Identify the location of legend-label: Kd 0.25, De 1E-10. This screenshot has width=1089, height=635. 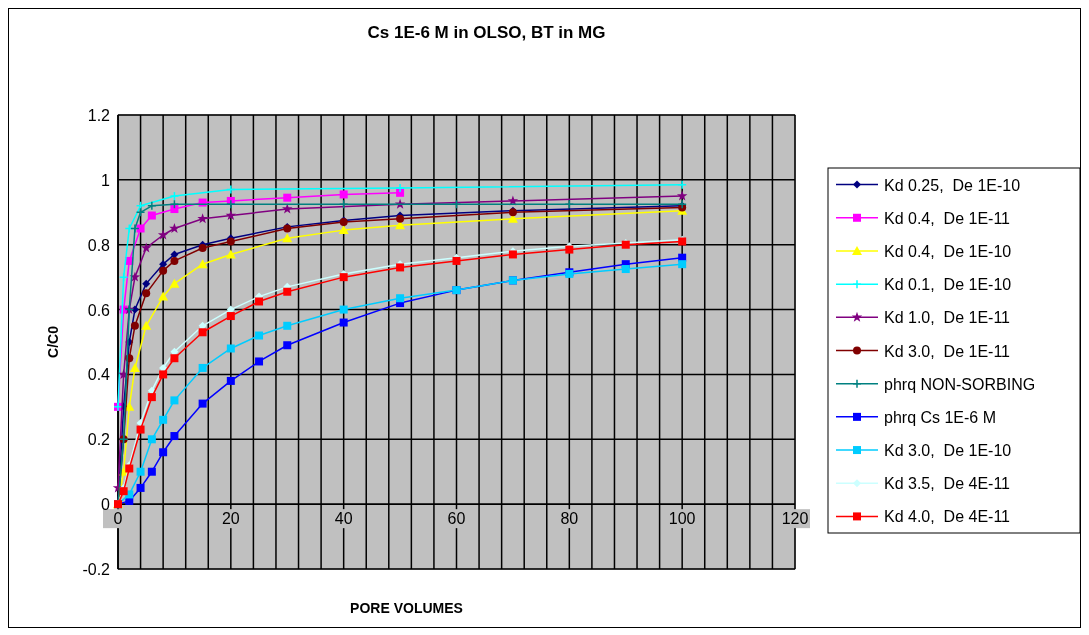
(952, 185).